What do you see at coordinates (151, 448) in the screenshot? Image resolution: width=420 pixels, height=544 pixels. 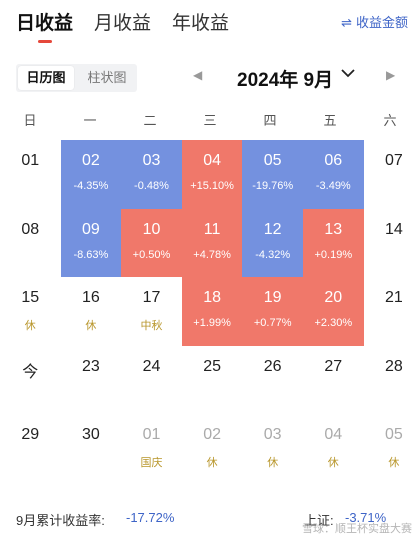 I see `calendar-day-cell: 01 国庆` at bounding box center [151, 448].